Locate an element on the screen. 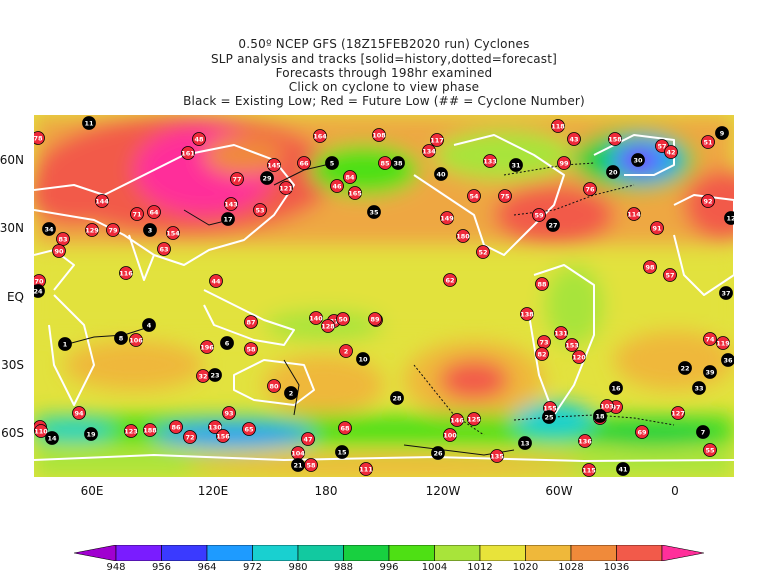  existing-low-cyclone: 24 is located at coordinates (39, 291).